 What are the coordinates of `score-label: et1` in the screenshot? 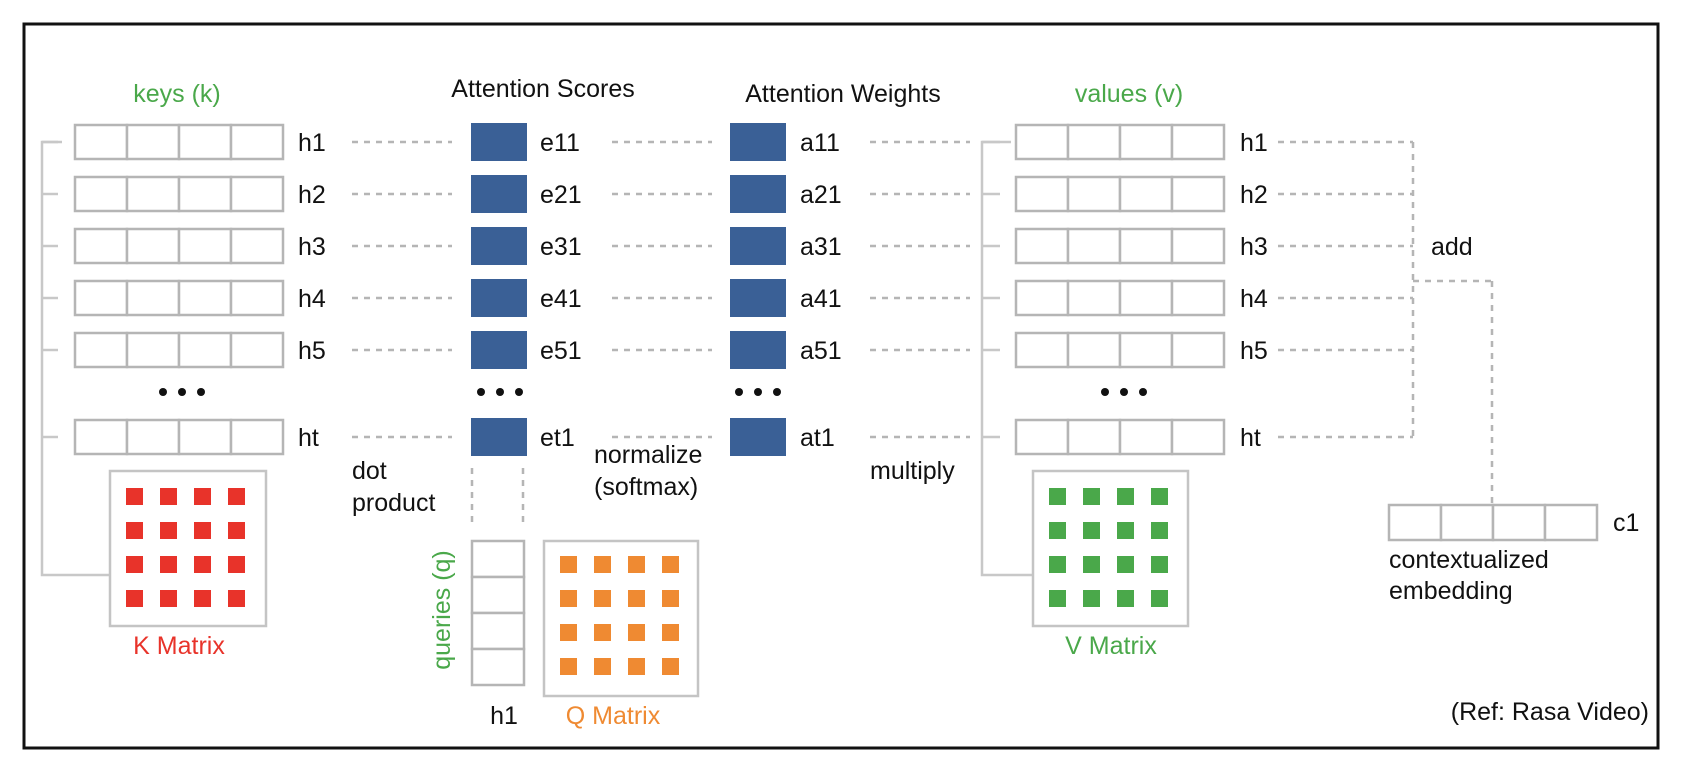 It's located at (557, 438).